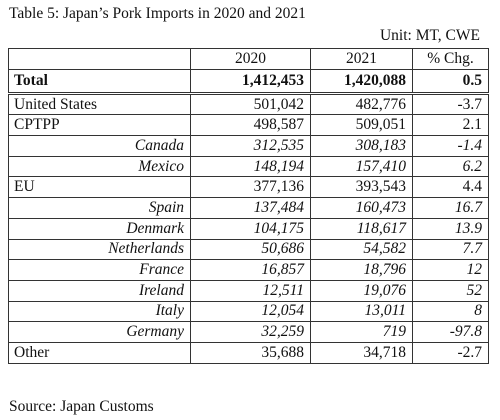 This screenshot has width=500, height=420. I want to click on value-2020: 377,136, so click(250, 187).